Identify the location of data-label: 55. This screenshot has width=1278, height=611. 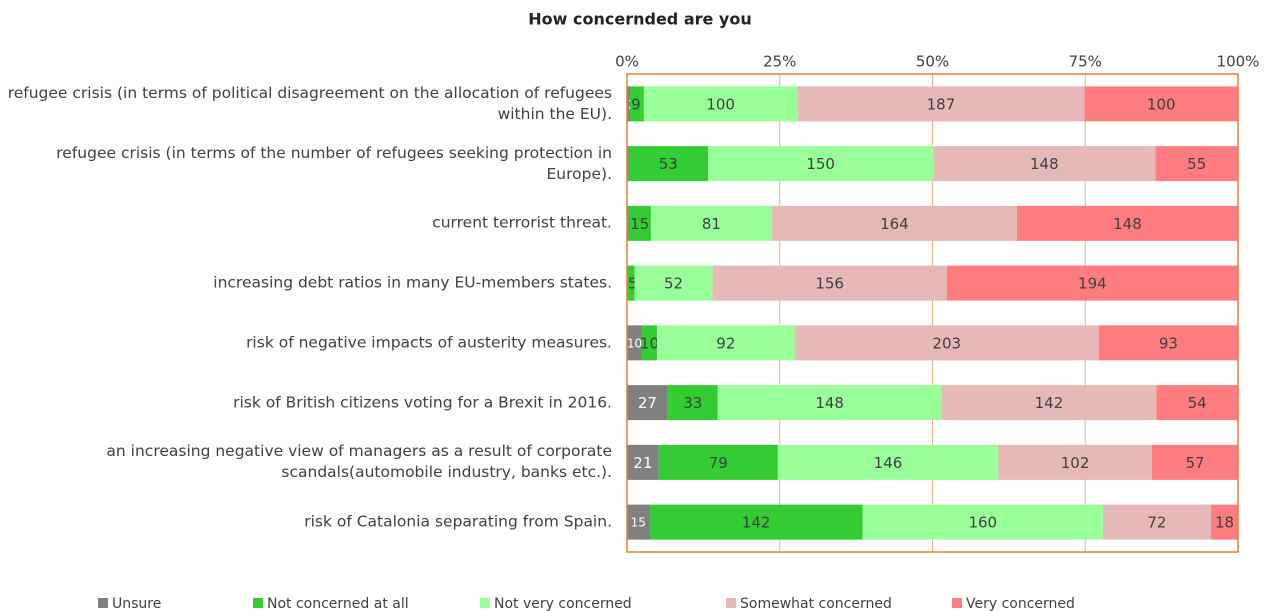
(1196, 164).